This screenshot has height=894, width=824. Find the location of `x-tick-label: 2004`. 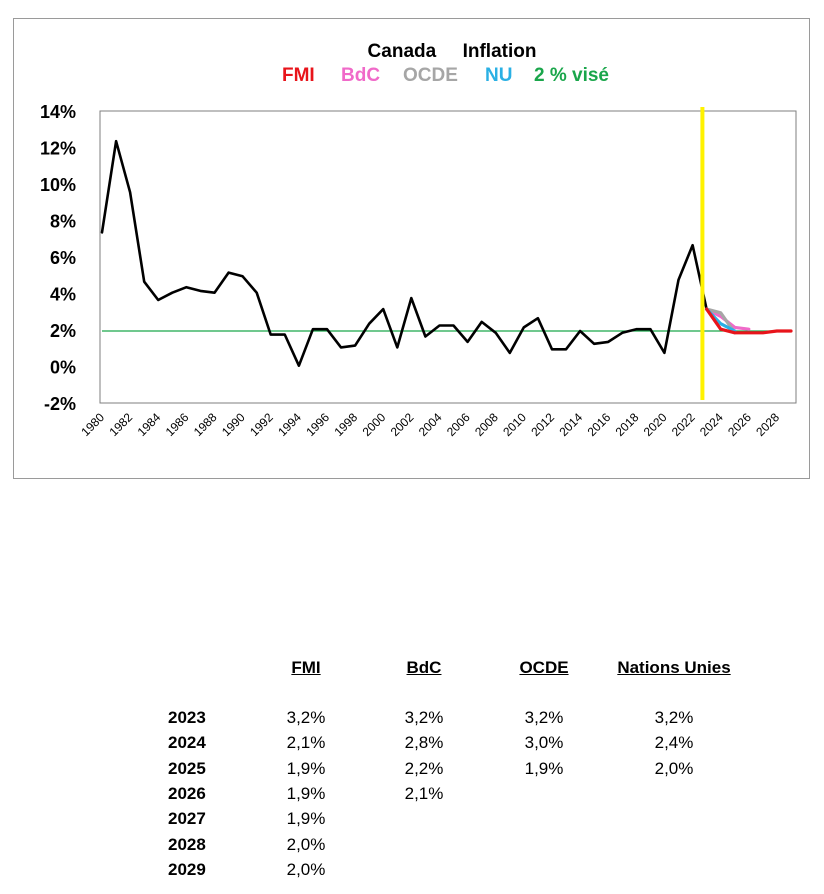

x-tick-label: 2004 is located at coordinates (430, 424).